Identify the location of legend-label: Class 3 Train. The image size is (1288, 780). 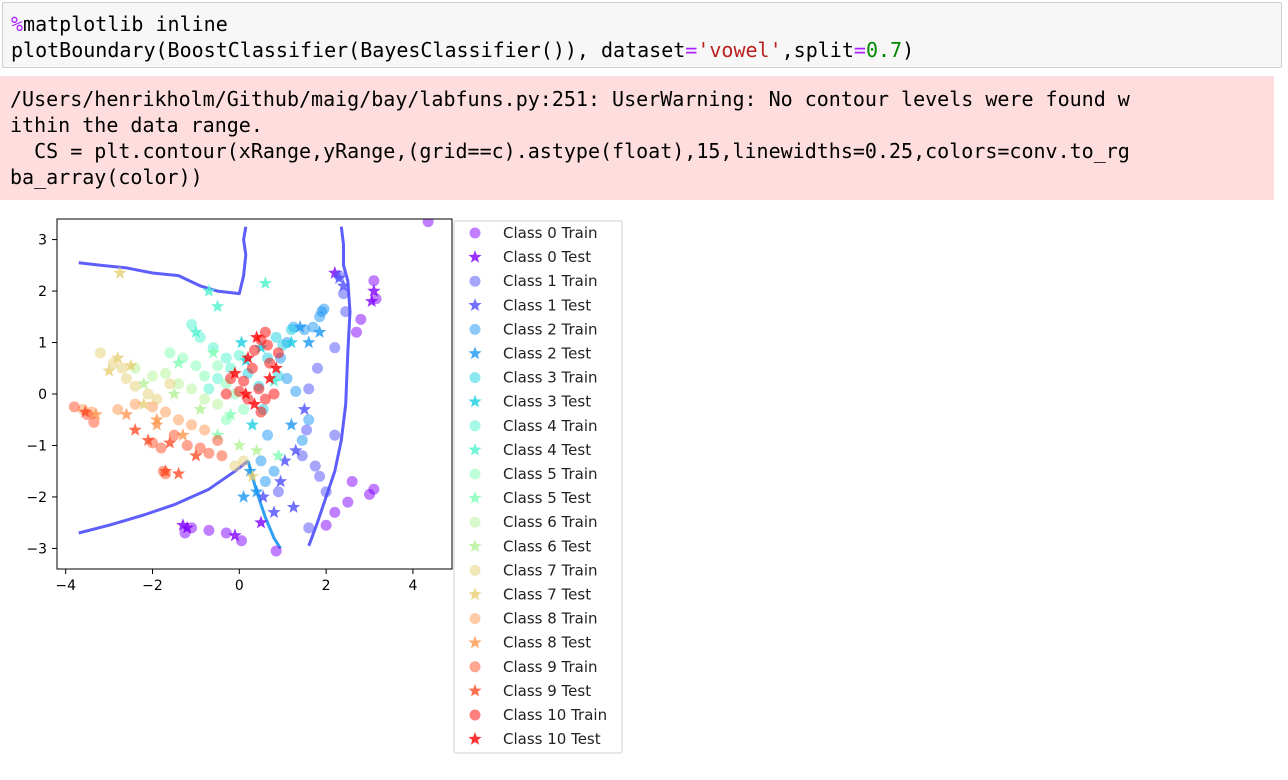
(550, 378).